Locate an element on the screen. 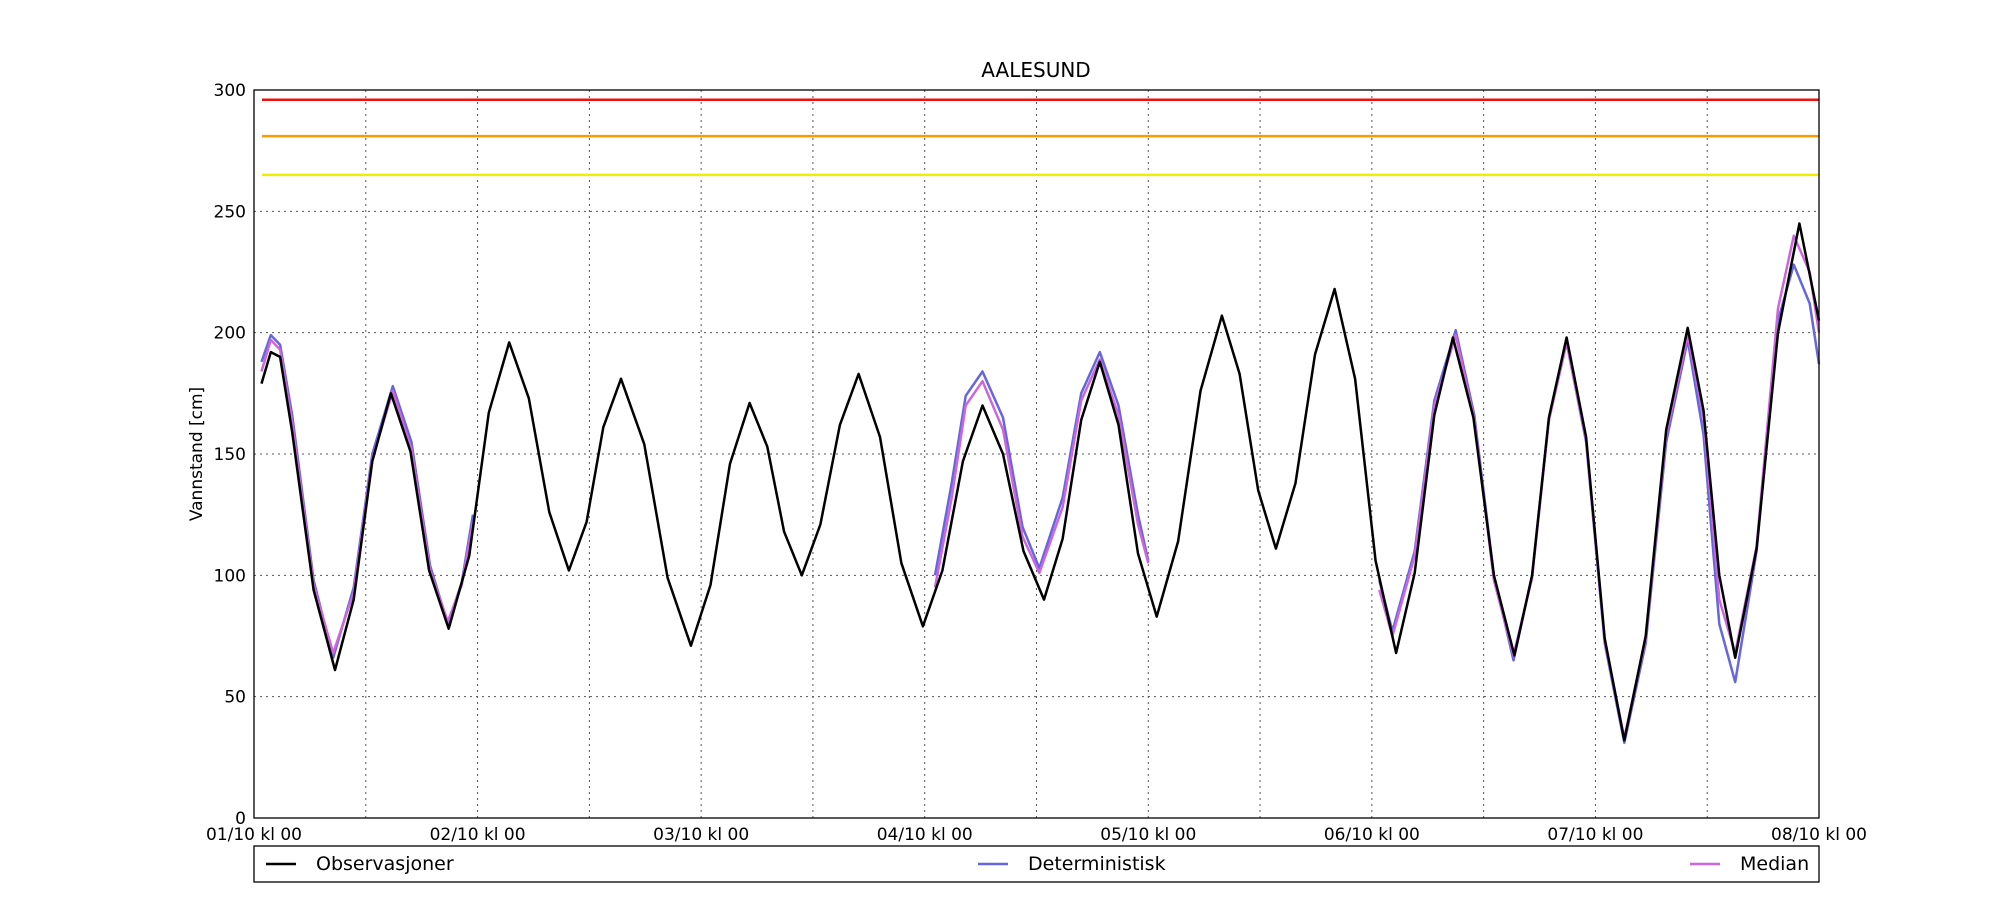 This screenshot has width=2000, height=904. x-tick-label: 07/10 kl 00 is located at coordinates (1595, 835).